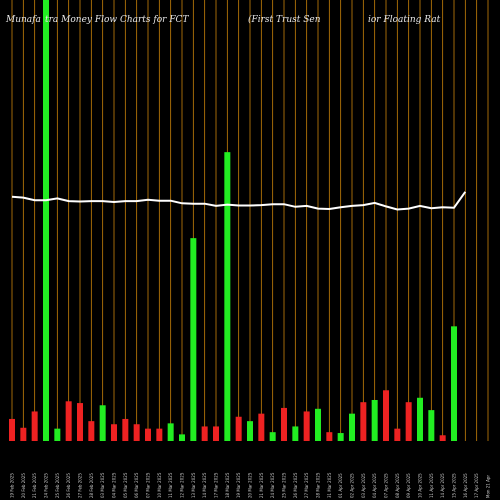  Describe the element at coordinates (125, 485) in the screenshot. I see `x-tick-label: 05 Mar 2025` at that location.